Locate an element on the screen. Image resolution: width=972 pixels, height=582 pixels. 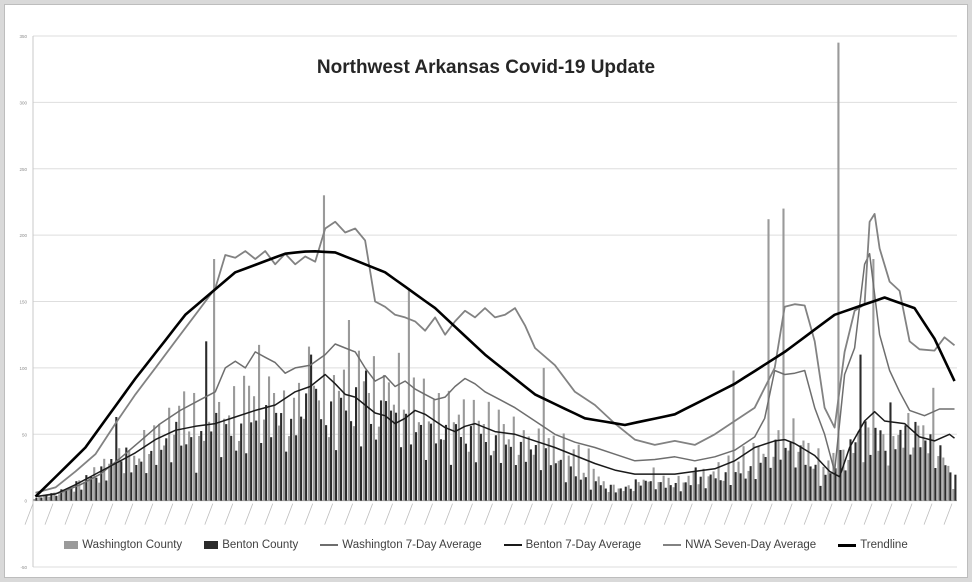
legend-label-washington-county: Washington County is located at coordinates (132, 545).